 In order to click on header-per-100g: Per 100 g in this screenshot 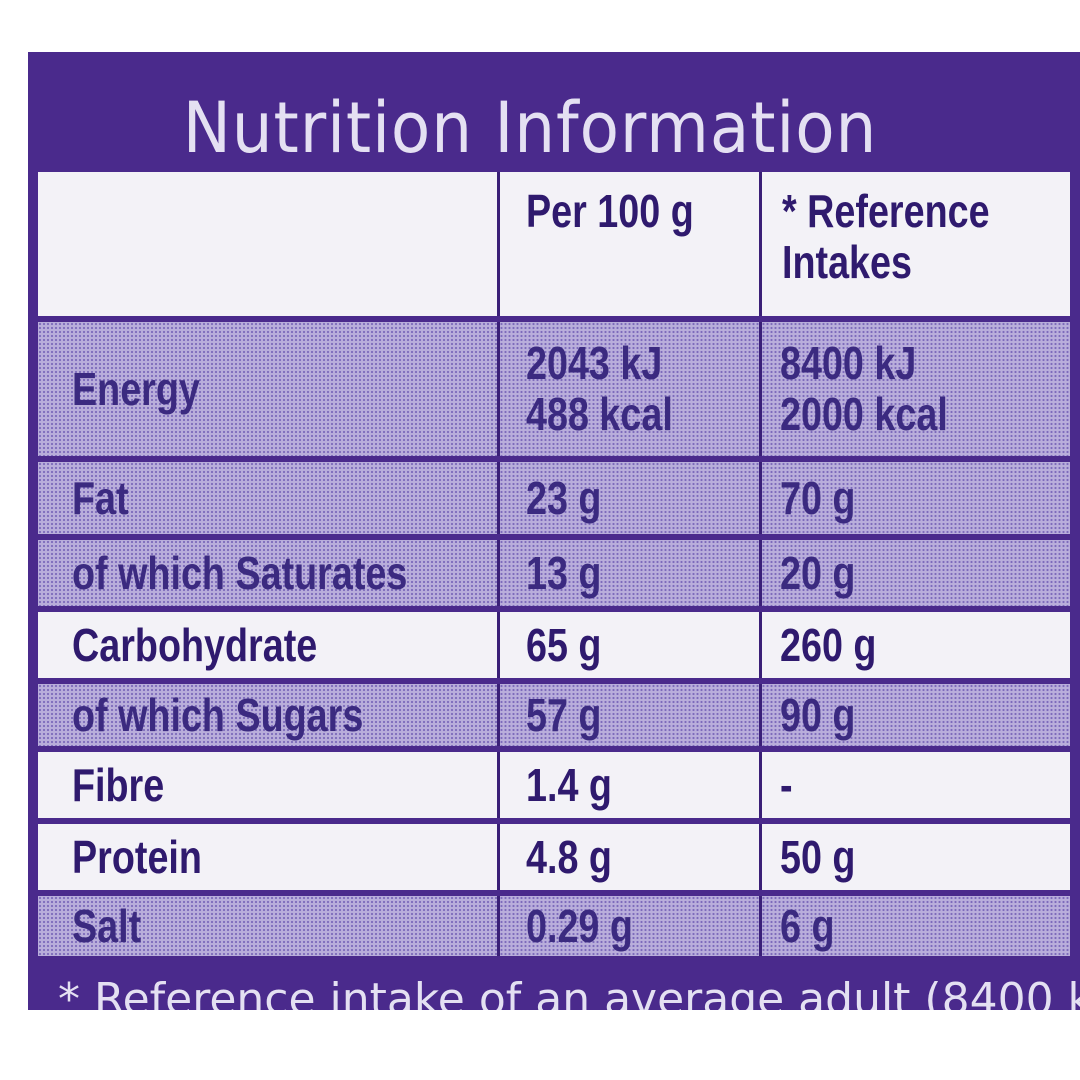, I will do `click(628, 245)`.